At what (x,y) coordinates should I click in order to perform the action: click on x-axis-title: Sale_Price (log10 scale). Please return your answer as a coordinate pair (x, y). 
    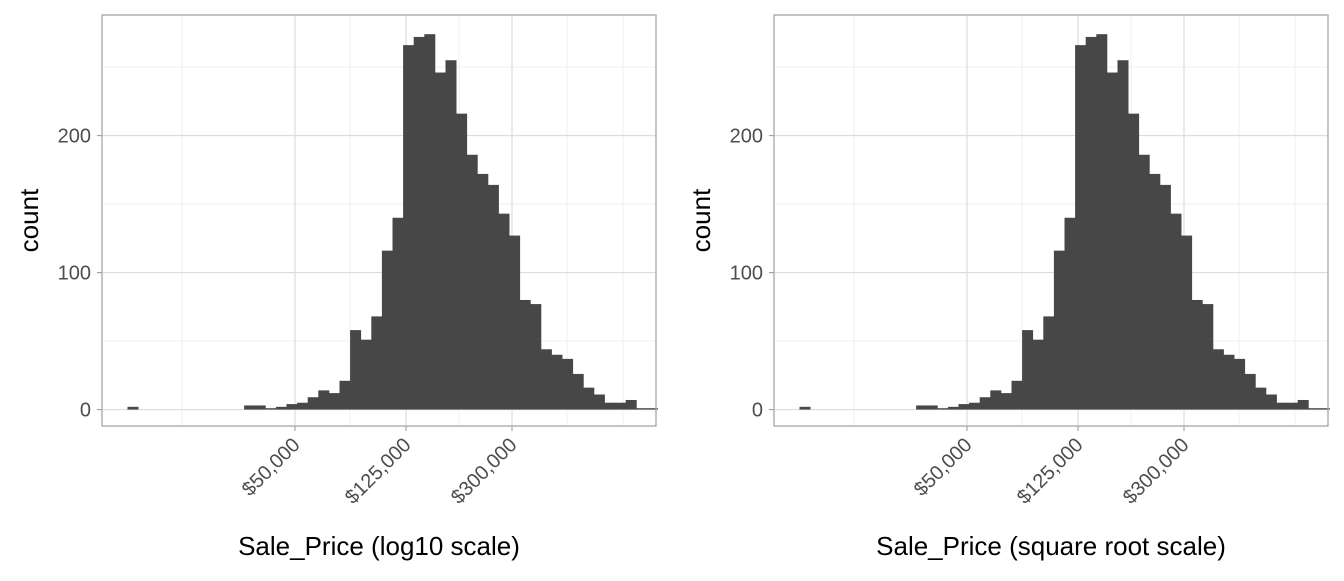
    Looking at the image, I should click on (379, 546).